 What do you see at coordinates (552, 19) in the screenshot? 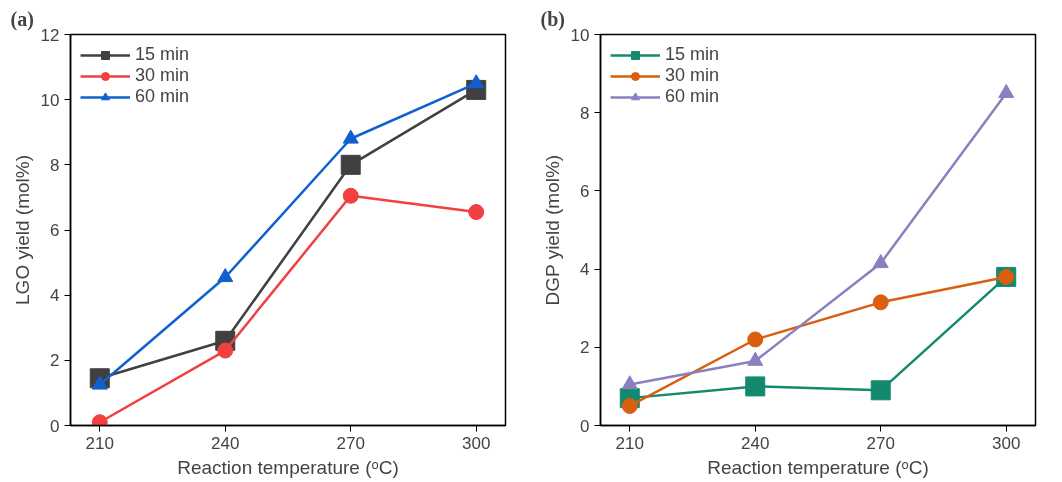
I see `chart-title: (b)` at bounding box center [552, 19].